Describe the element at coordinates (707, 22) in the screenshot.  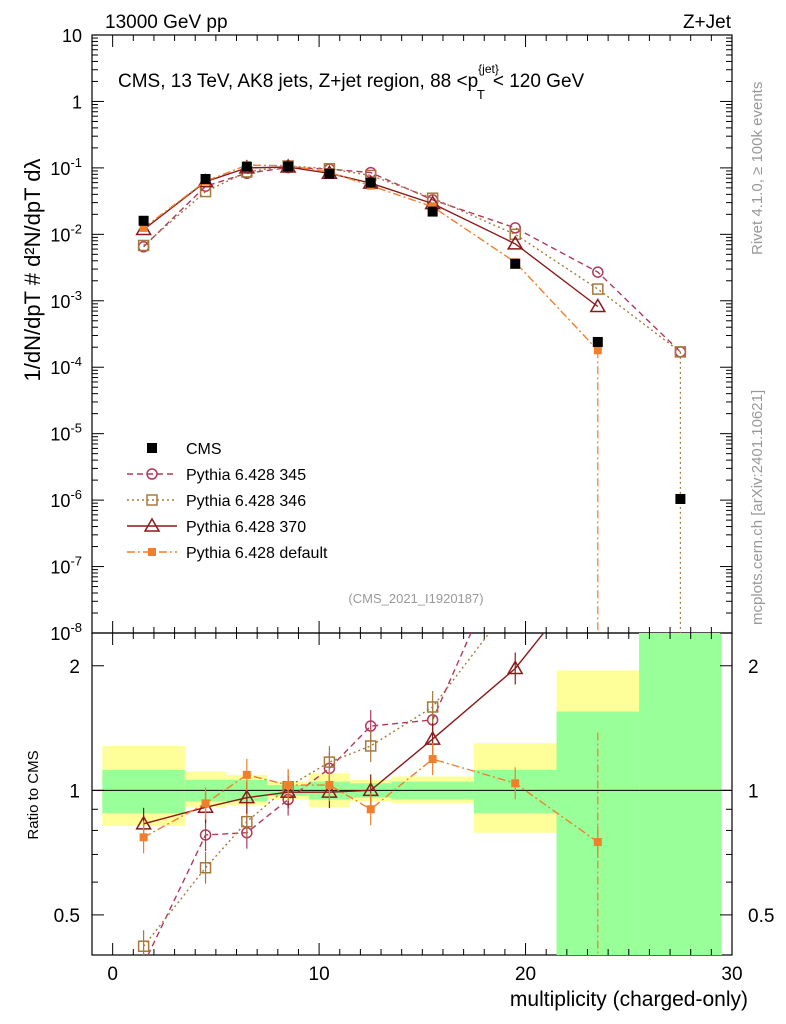
I see `header-right: Z+Jet` at that location.